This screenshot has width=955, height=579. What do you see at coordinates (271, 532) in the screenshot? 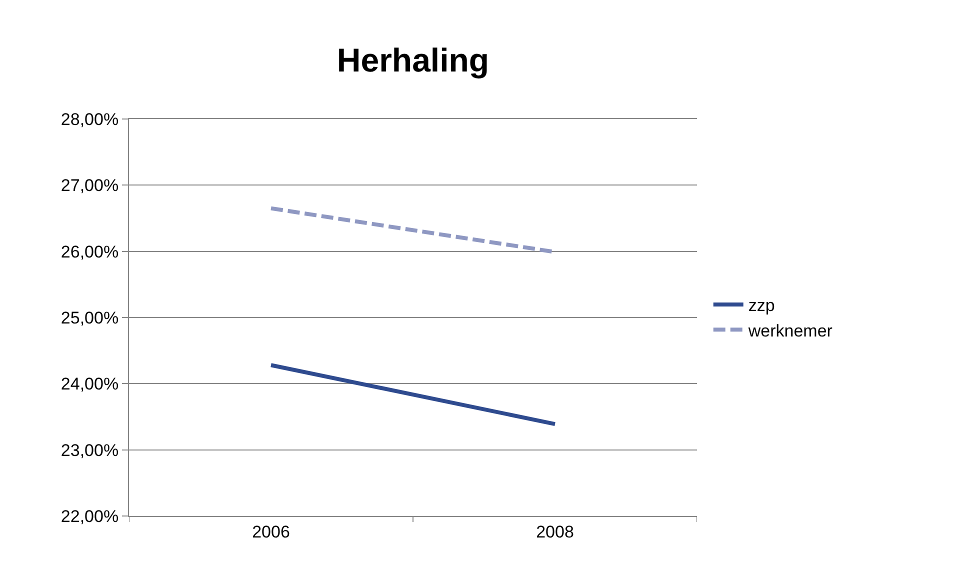
I see `x-tick-label: 2006` at bounding box center [271, 532].